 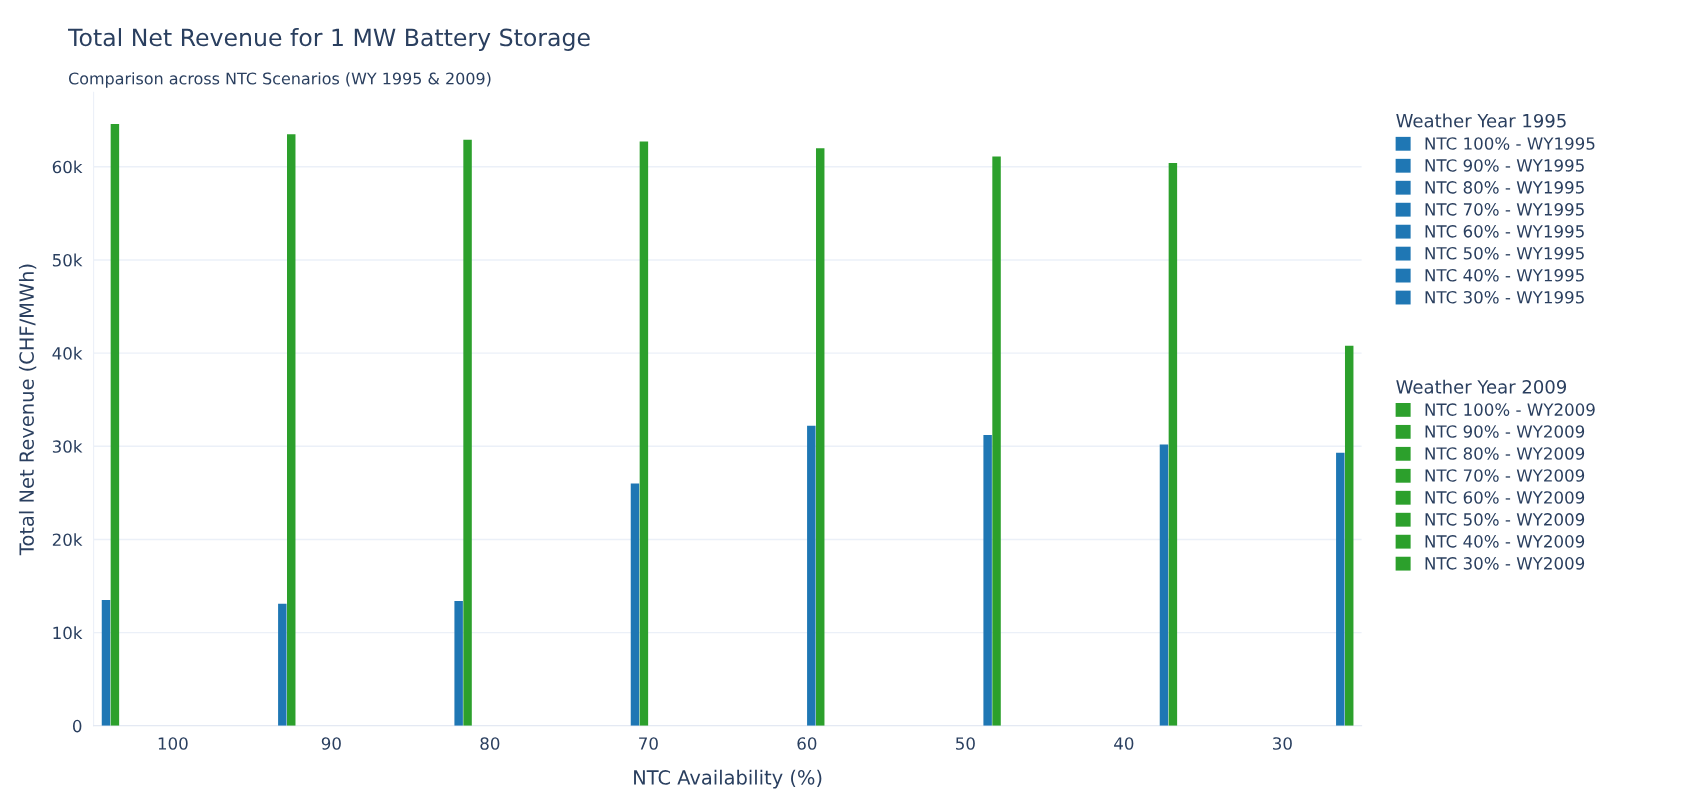 What do you see at coordinates (1510, 409) in the screenshot?
I see `legend-label: NTC 100% - WY2009` at bounding box center [1510, 409].